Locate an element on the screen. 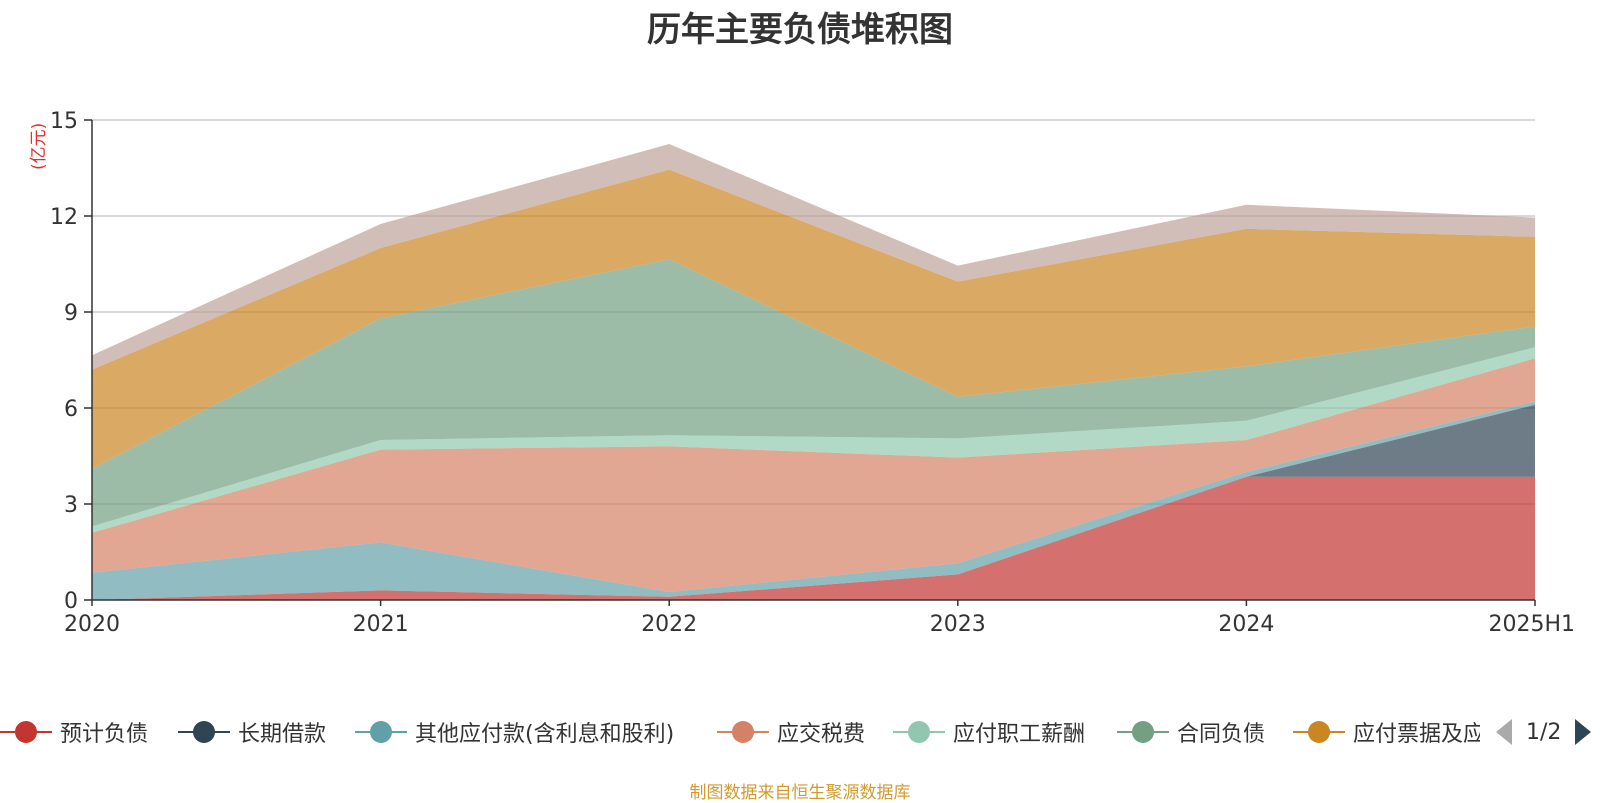  x-tick-label: 2024 is located at coordinates (1246, 624).